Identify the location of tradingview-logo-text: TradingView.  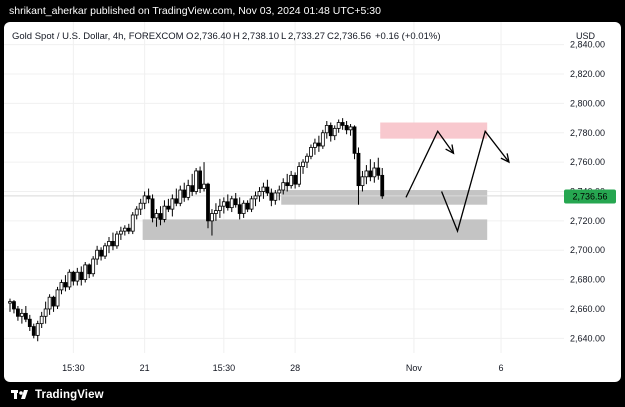
(69, 394).